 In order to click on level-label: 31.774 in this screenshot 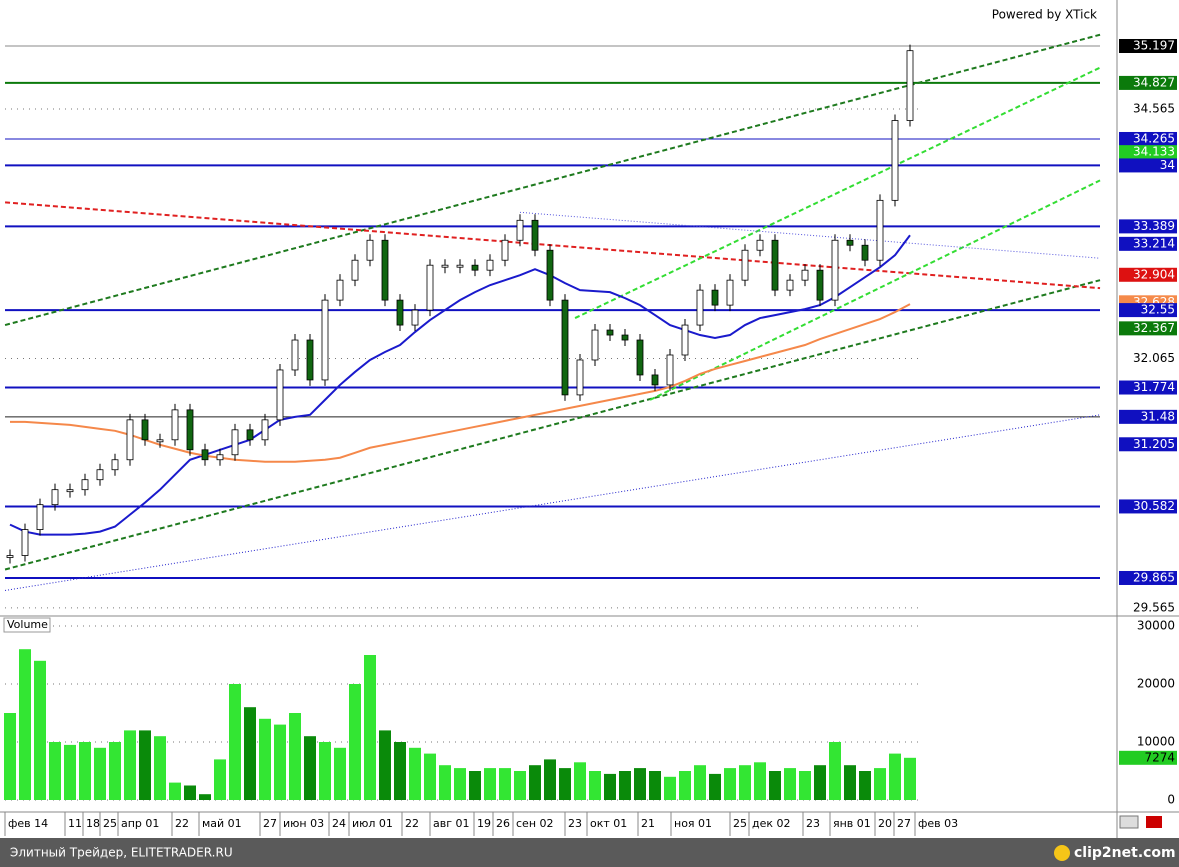, I will do `click(1154, 387)`.